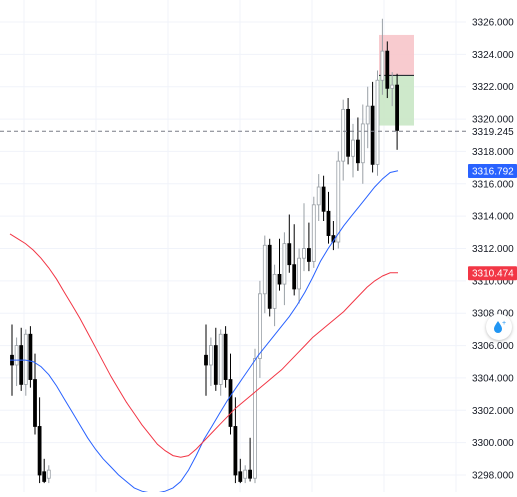 The height and width of the screenshot is (497, 517). I want to click on indicator-badge-1-label: 3310.474, so click(493, 274).